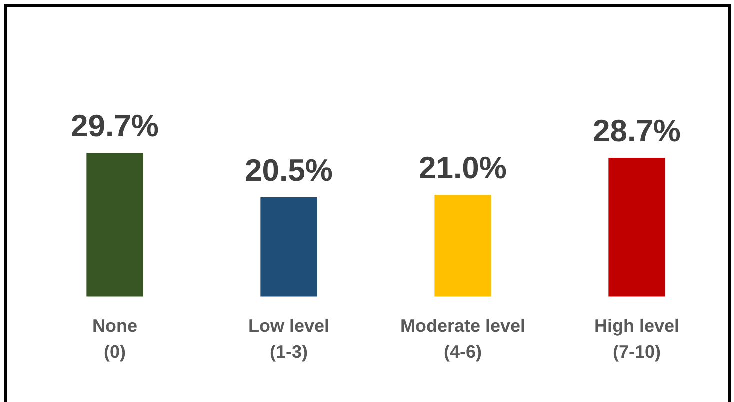  What do you see at coordinates (637, 130) in the screenshot?
I see `data-label: 28.7%` at bounding box center [637, 130].